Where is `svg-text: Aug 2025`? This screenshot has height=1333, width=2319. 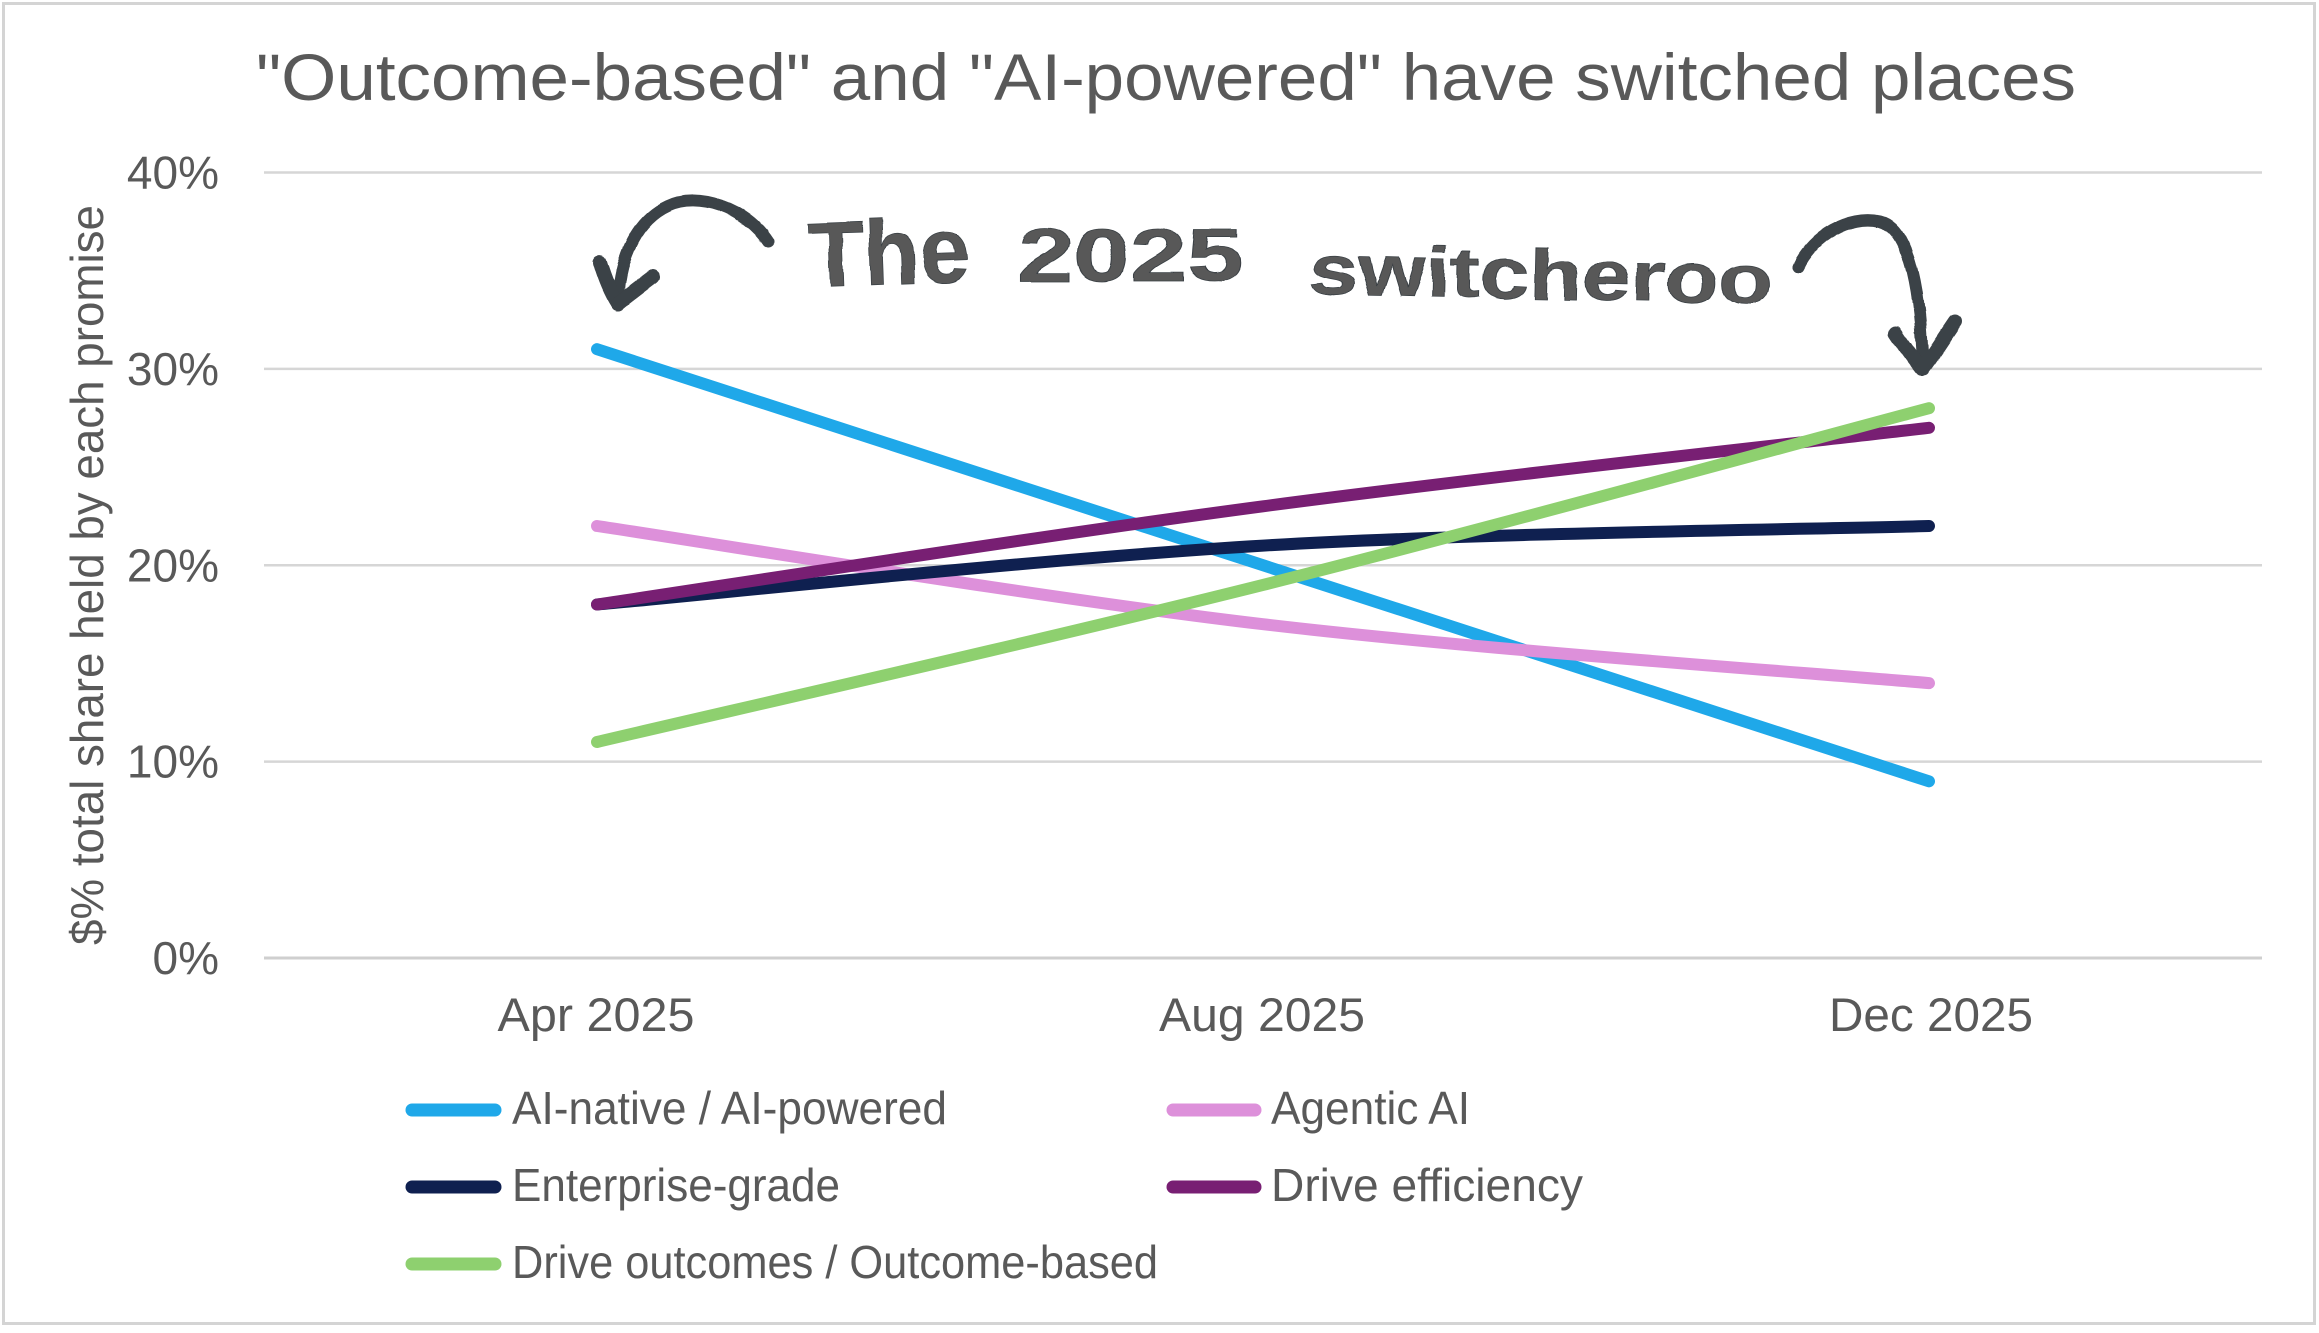
svg-text: Aug 2025 is located at coordinates (1262, 1014).